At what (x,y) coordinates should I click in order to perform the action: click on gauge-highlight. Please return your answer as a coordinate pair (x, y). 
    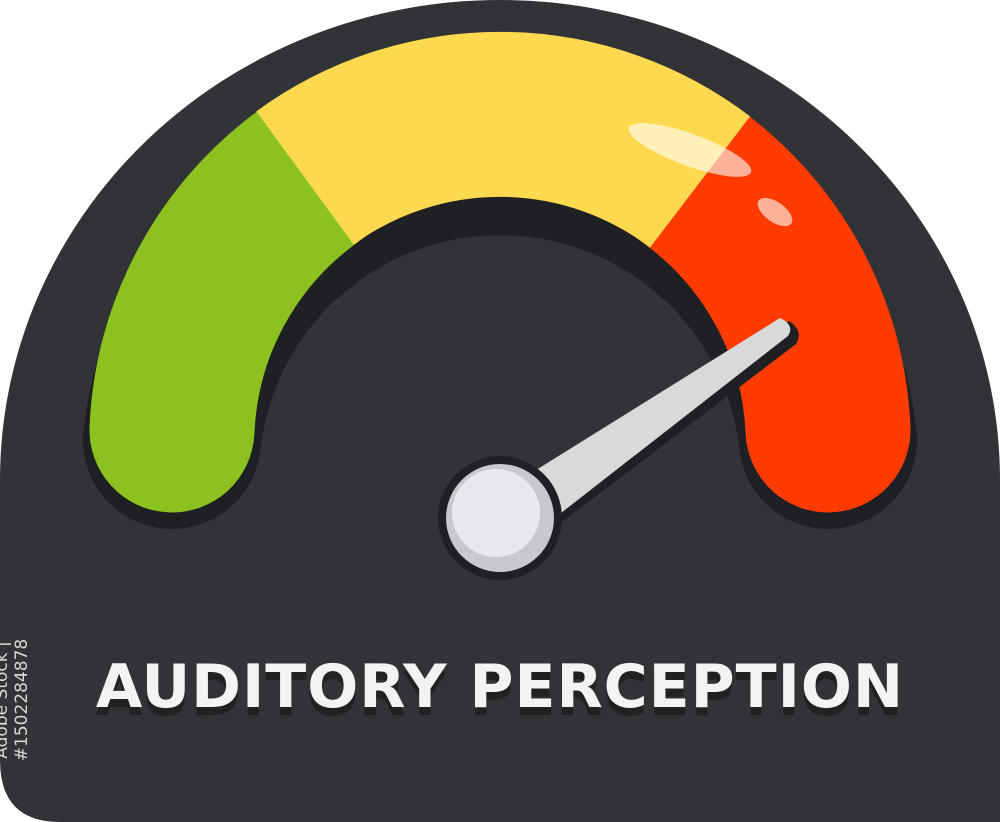
    Looking at the image, I should click on (690, 150).